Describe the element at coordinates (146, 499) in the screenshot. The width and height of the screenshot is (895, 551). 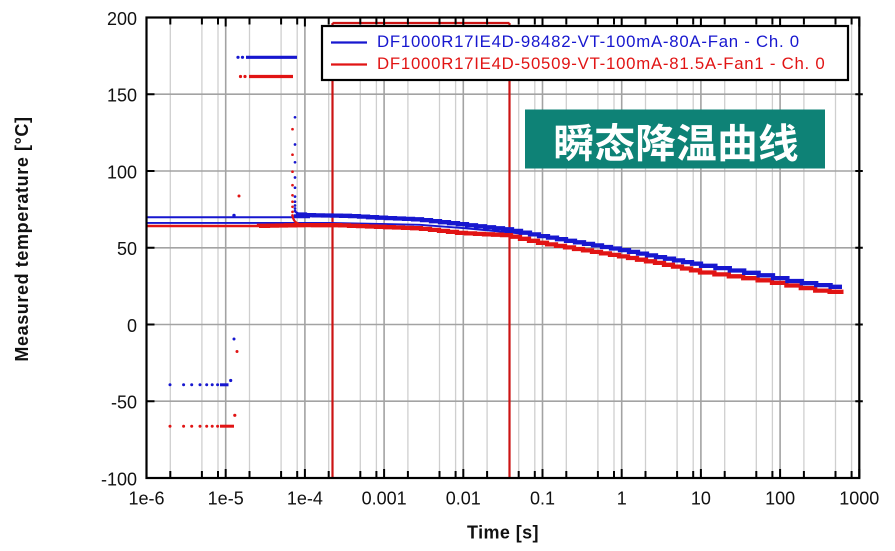
I see `svg-text: 1e-6` at that location.